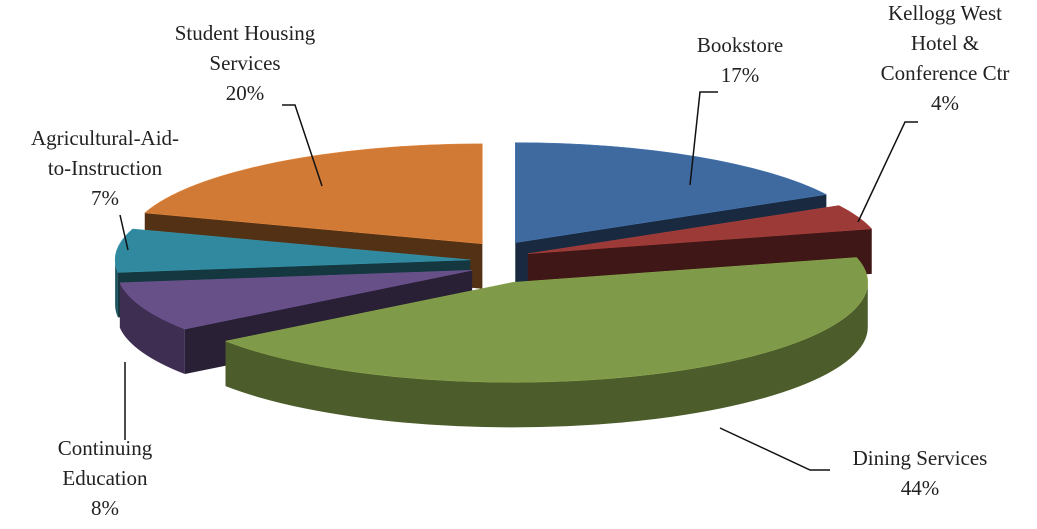  I want to click on value-label: 7%, so click(105, 198).